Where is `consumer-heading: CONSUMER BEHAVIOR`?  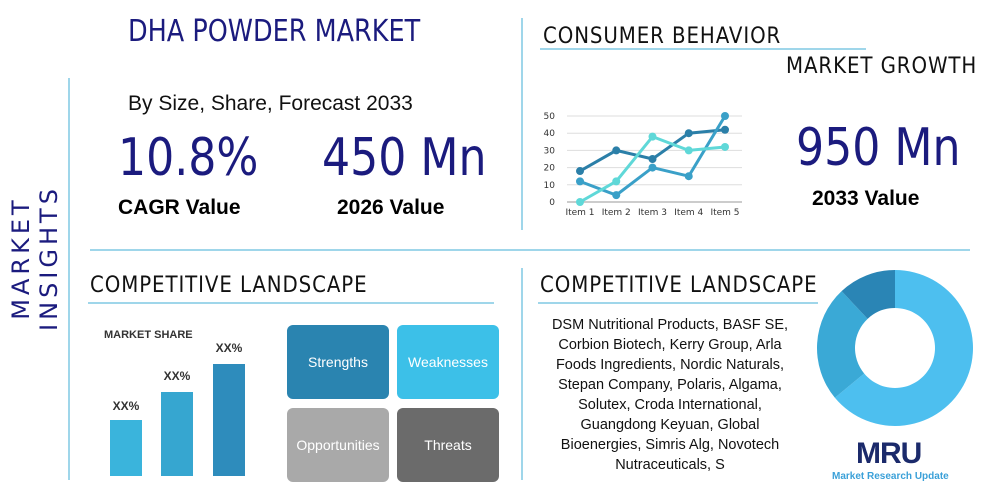 consumer-heading: CONSUMER BEHAVIOR is located at coordinates (662, 36).